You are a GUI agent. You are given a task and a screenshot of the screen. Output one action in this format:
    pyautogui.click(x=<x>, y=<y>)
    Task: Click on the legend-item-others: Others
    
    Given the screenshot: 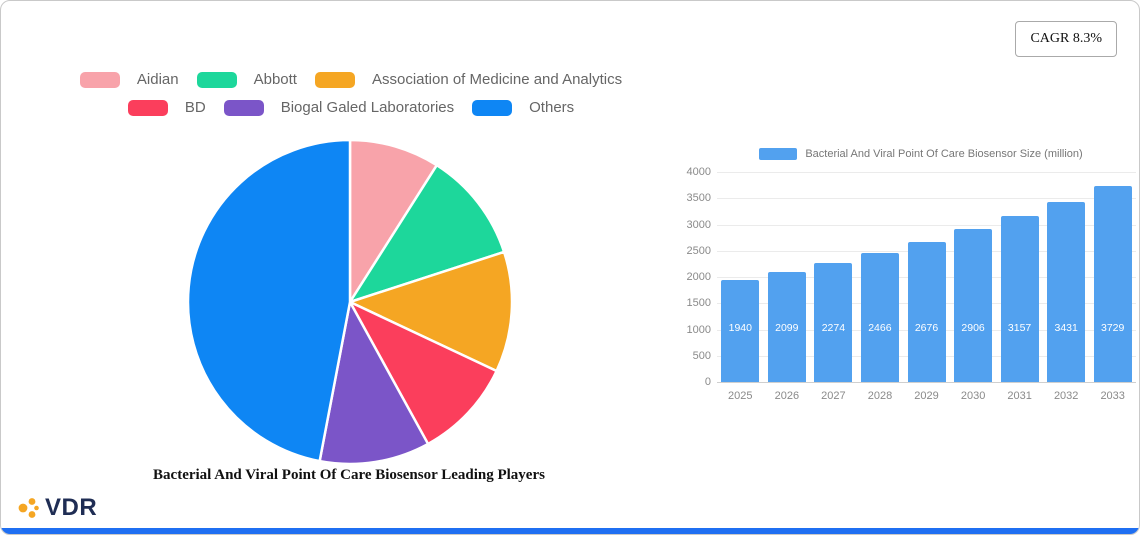 What is the action you would take?
    pyautogui.click(x=523, y=107)
    